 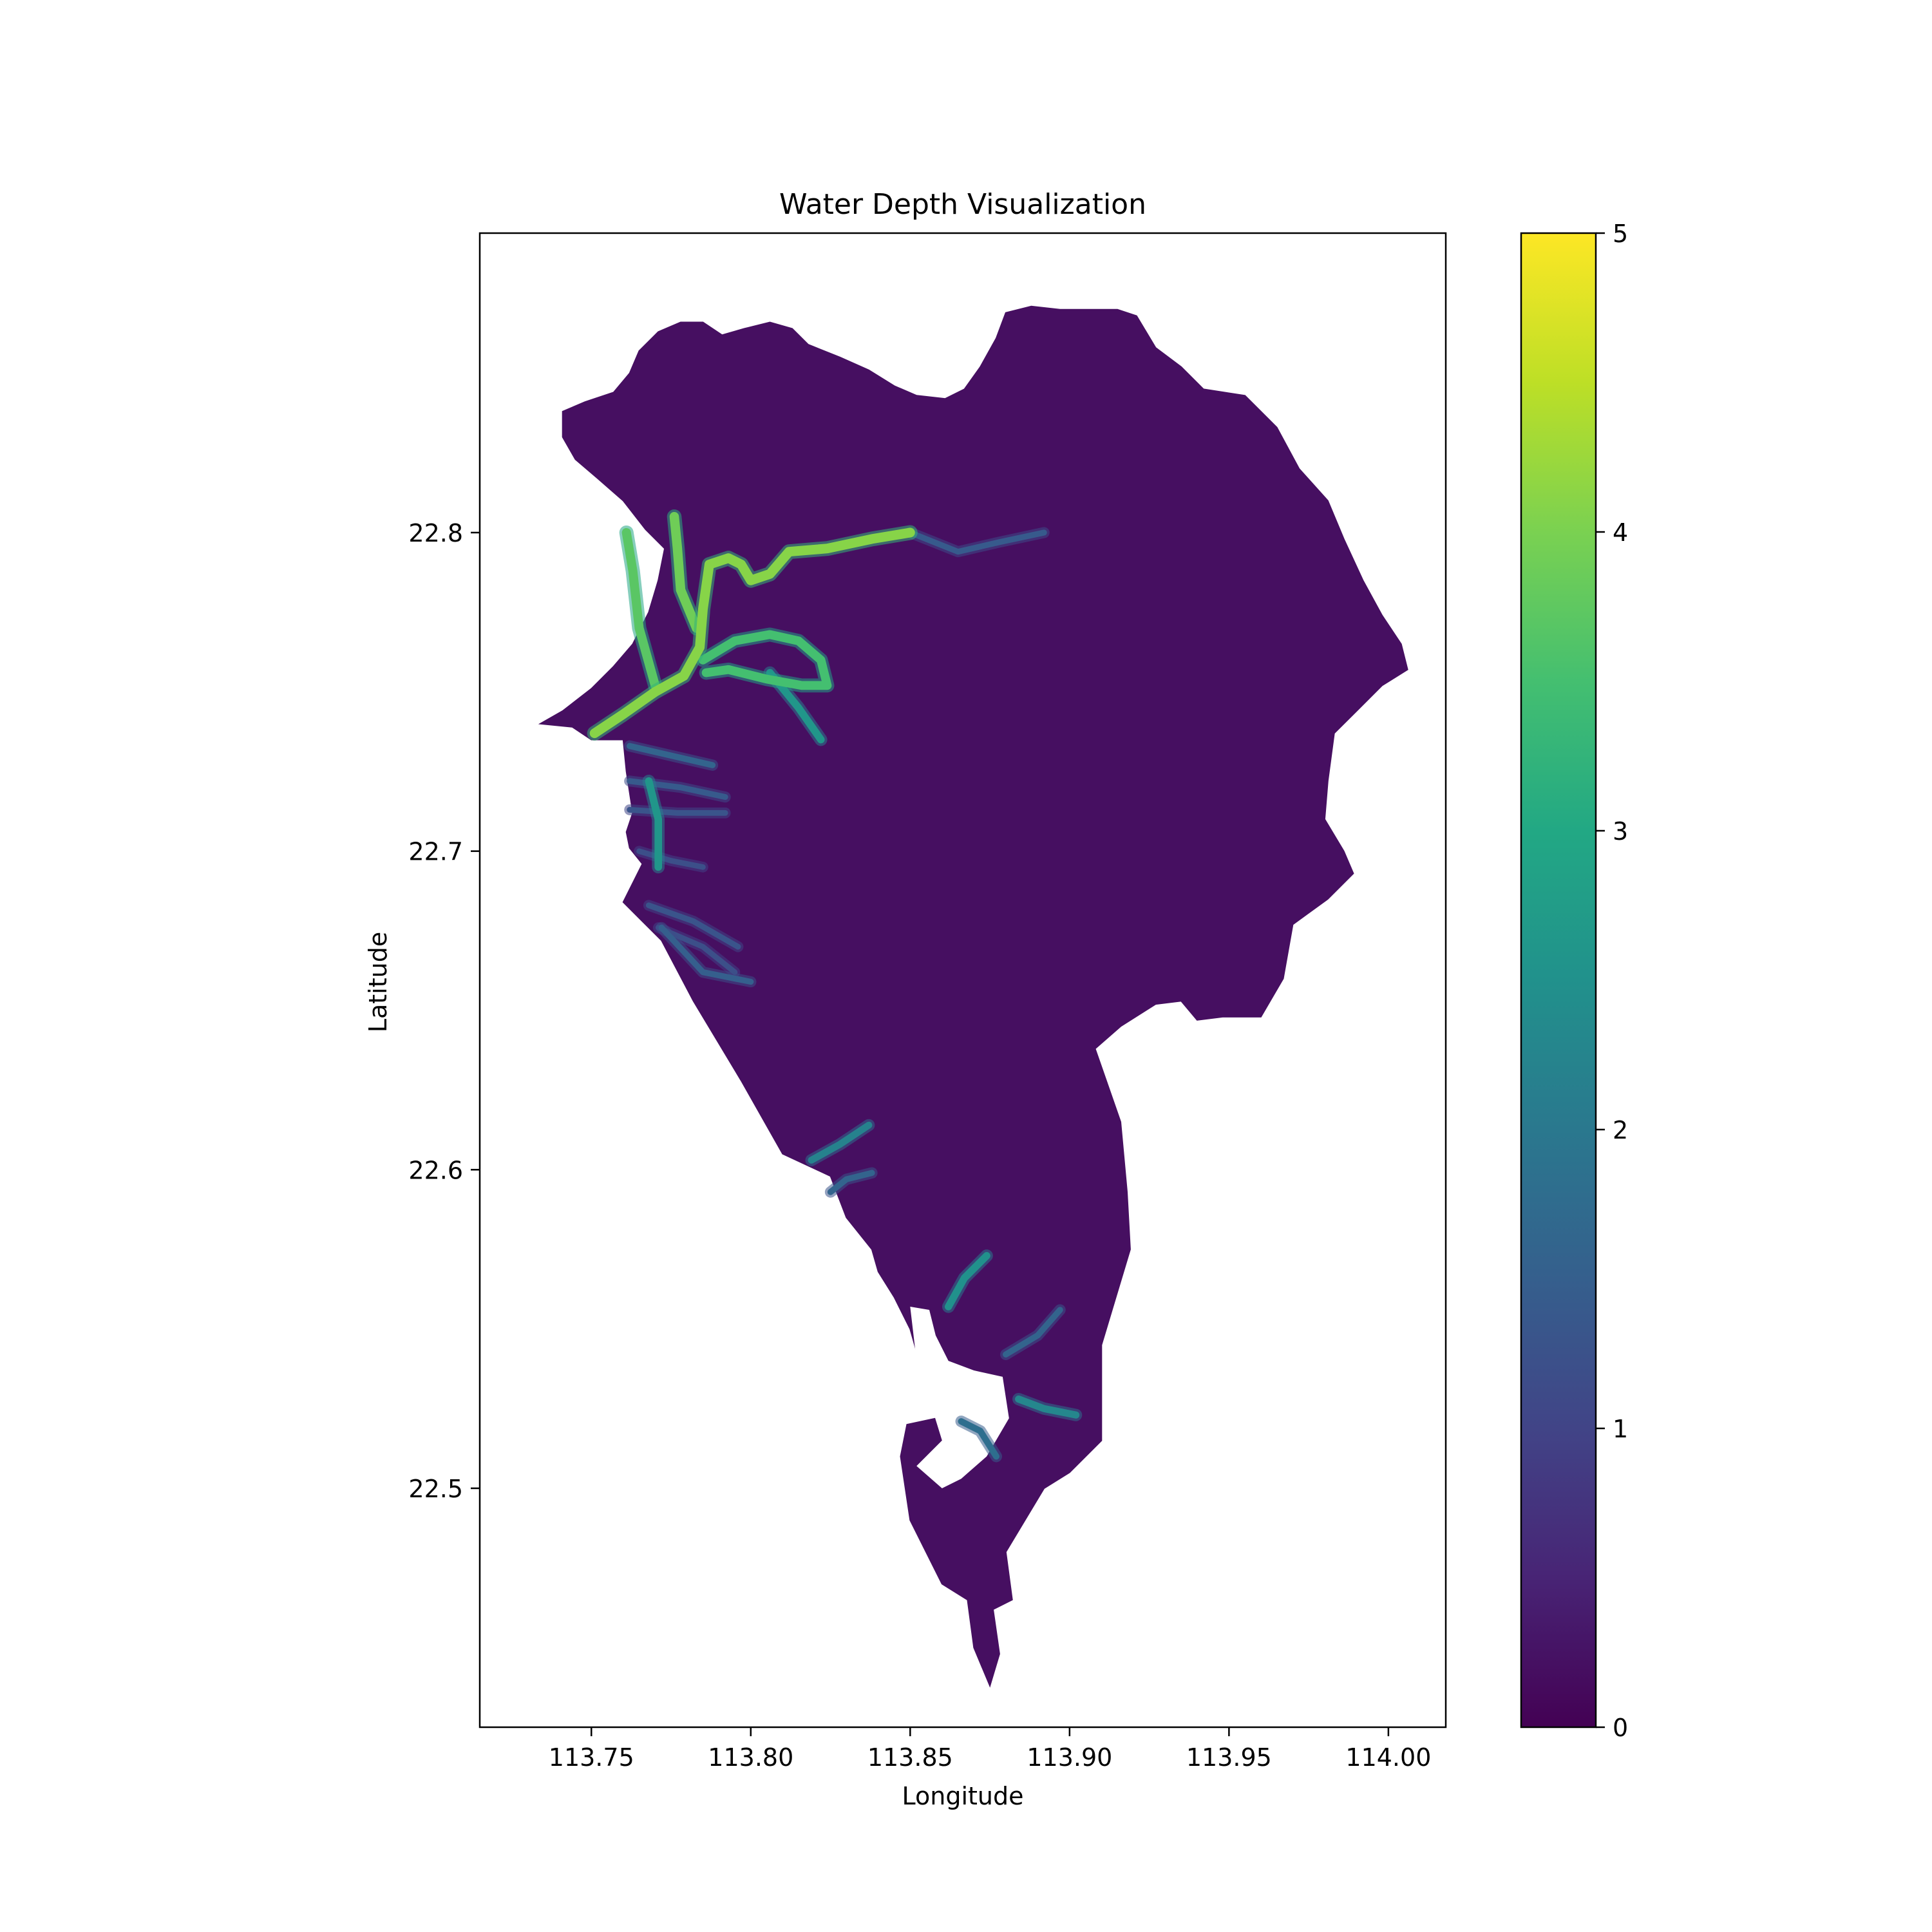 I want to click on colorbar-ticks: 0 1 2 3 4 5, so click(x=1612, y=981).